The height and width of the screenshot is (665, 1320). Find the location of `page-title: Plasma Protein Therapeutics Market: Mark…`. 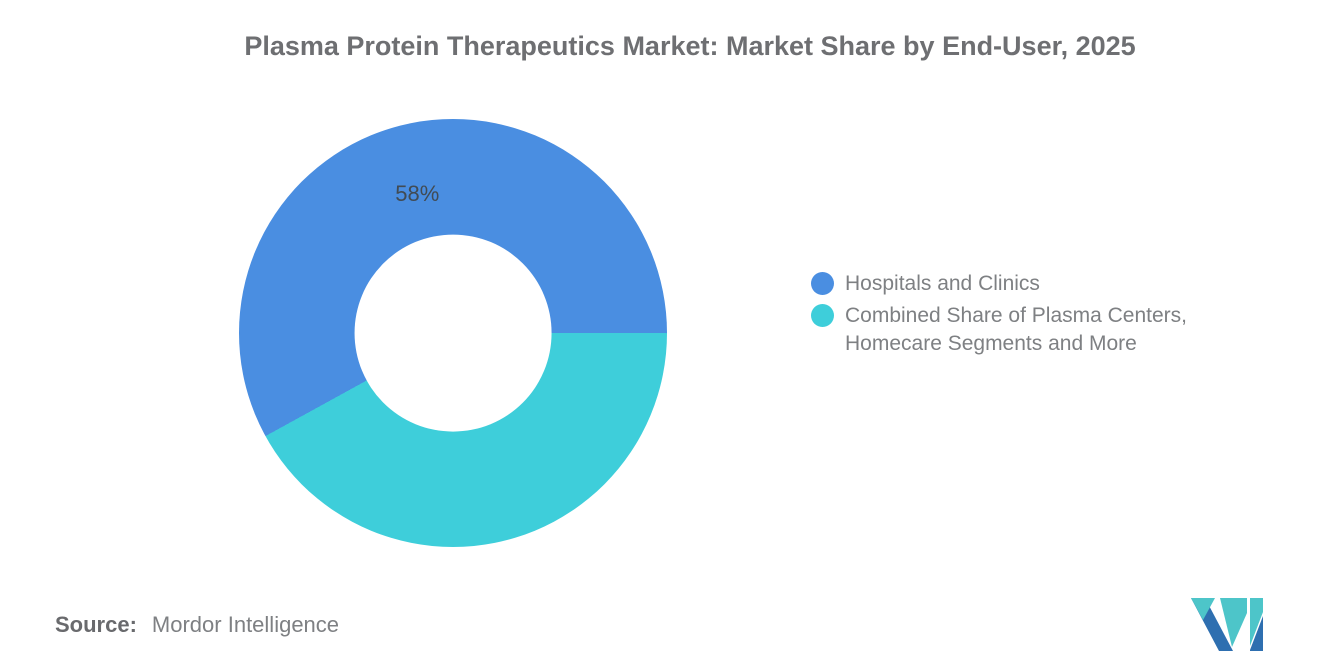

page-title: Plasma Protein Therapeutics Market: Mark… is located at coordinates (690, 46).